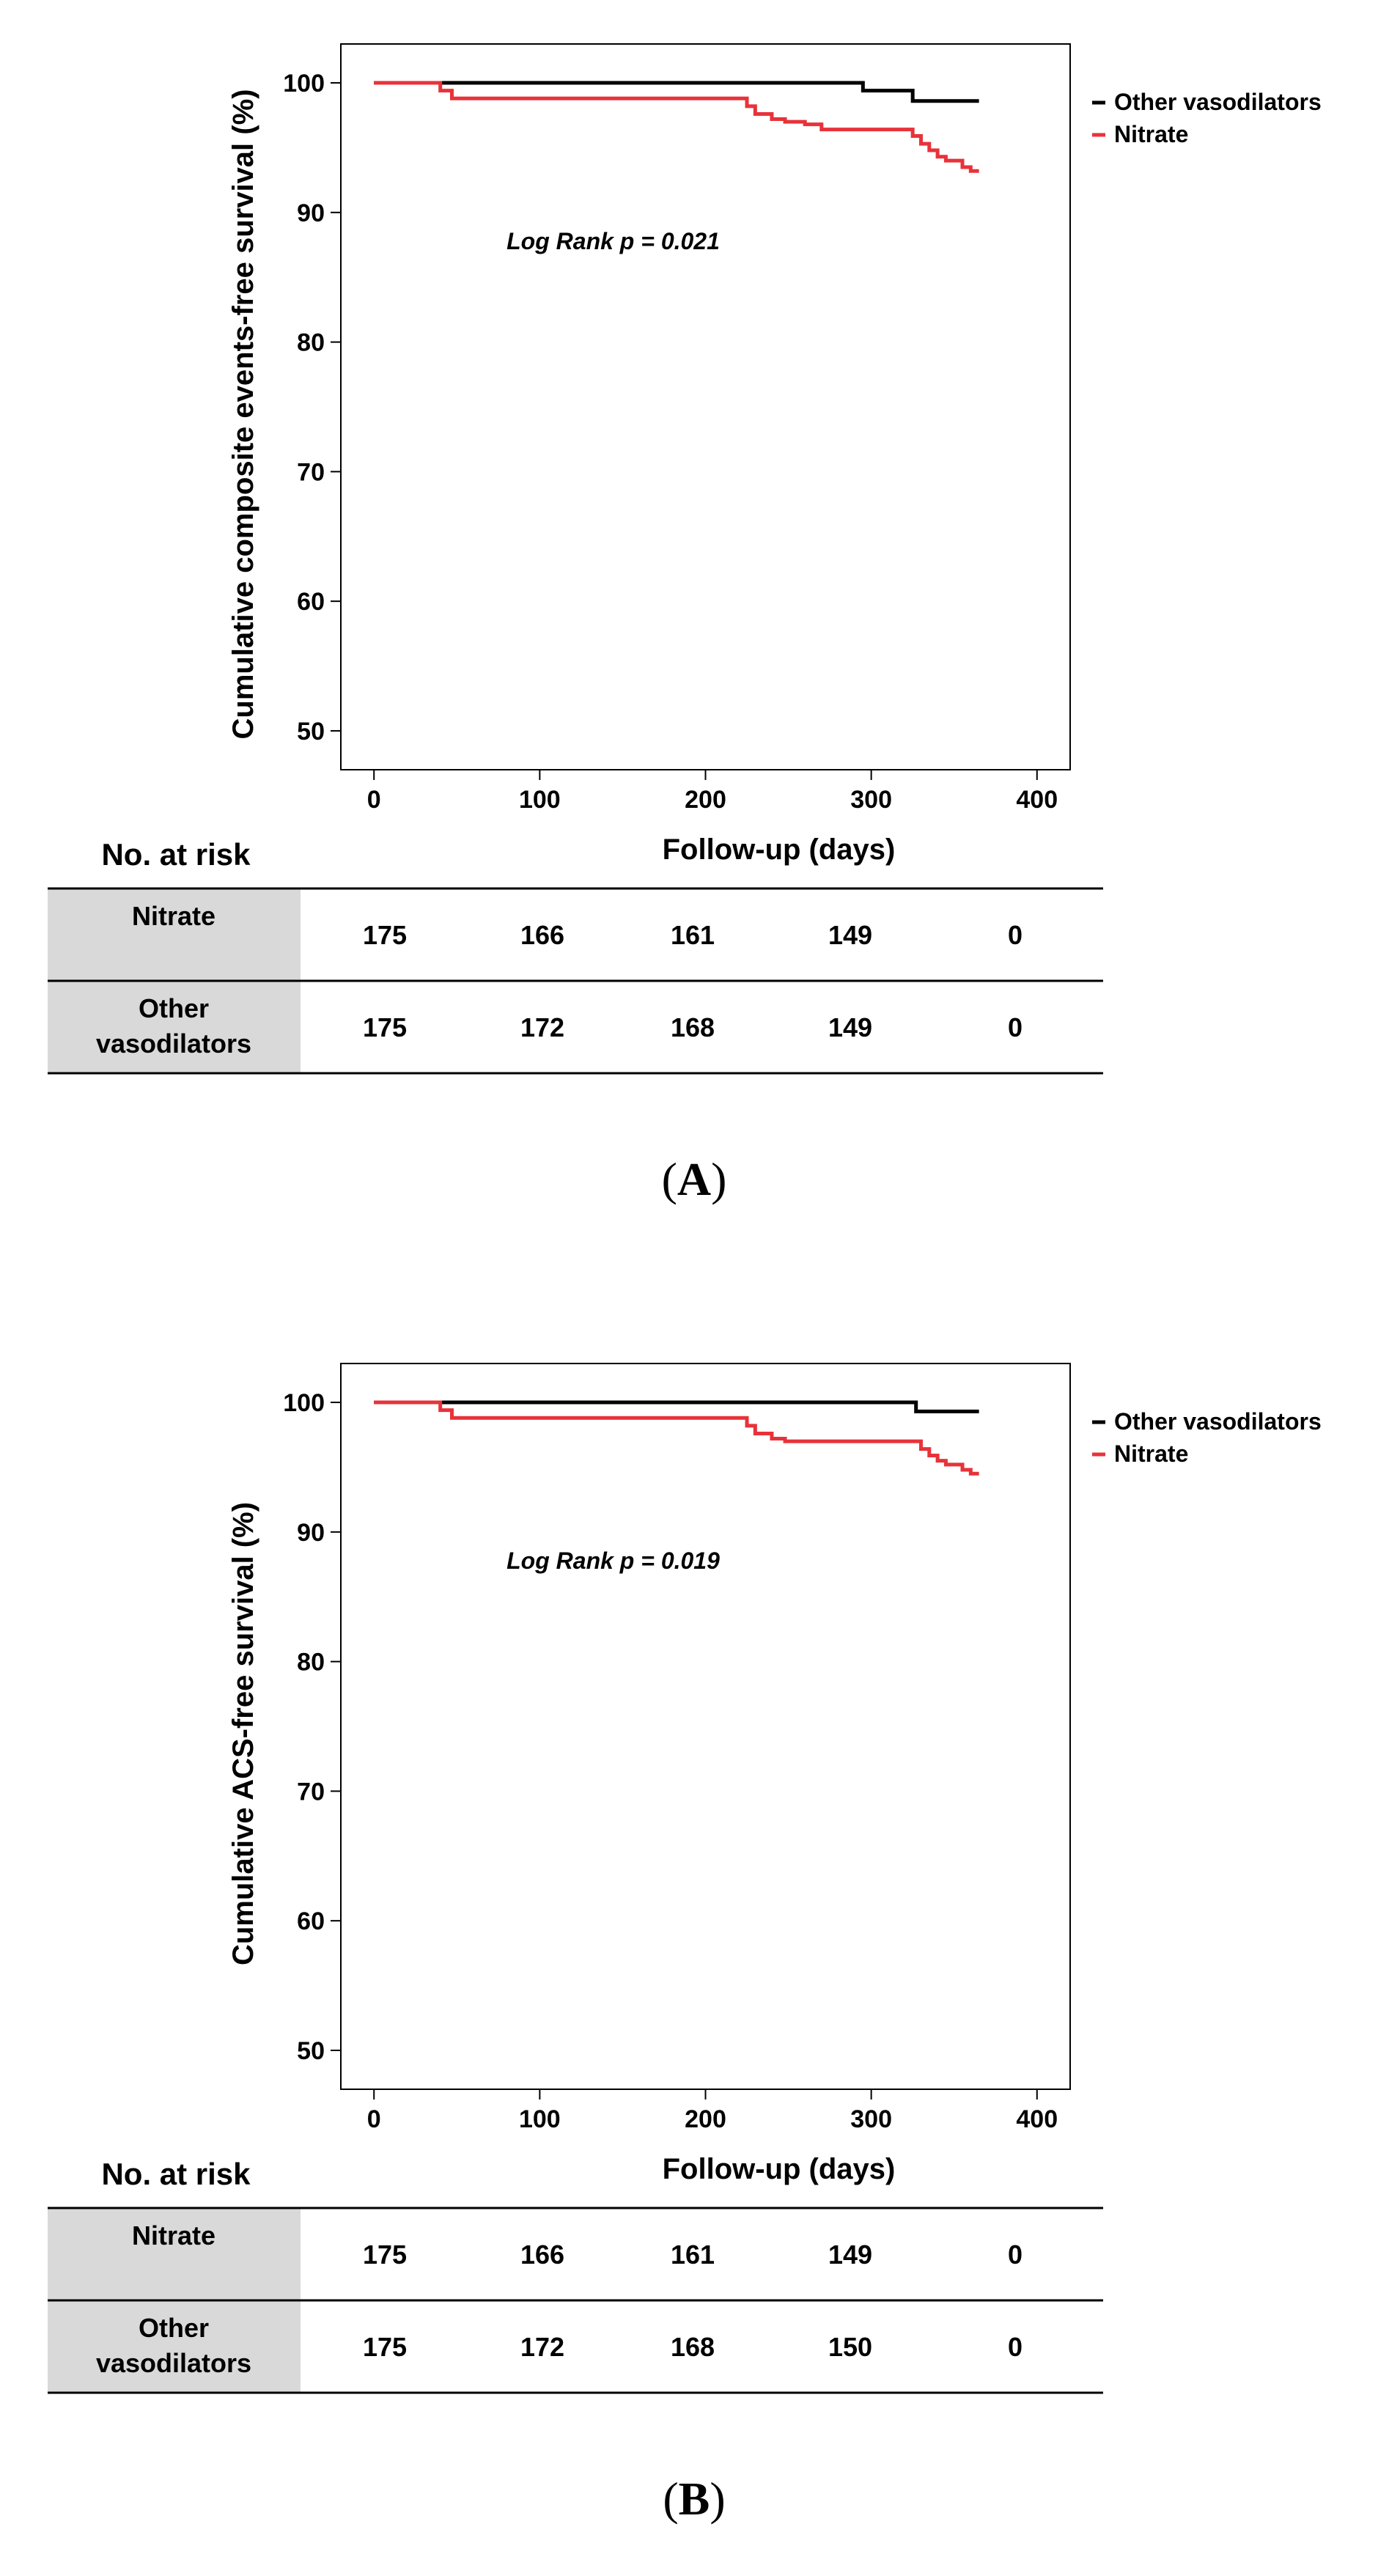 This screenshot has height=2576, width=1389. What do you see at coordinates (694, 1179) in the screenshot?
I see `panel-label: (A)` at bounding box center [694, 1179].